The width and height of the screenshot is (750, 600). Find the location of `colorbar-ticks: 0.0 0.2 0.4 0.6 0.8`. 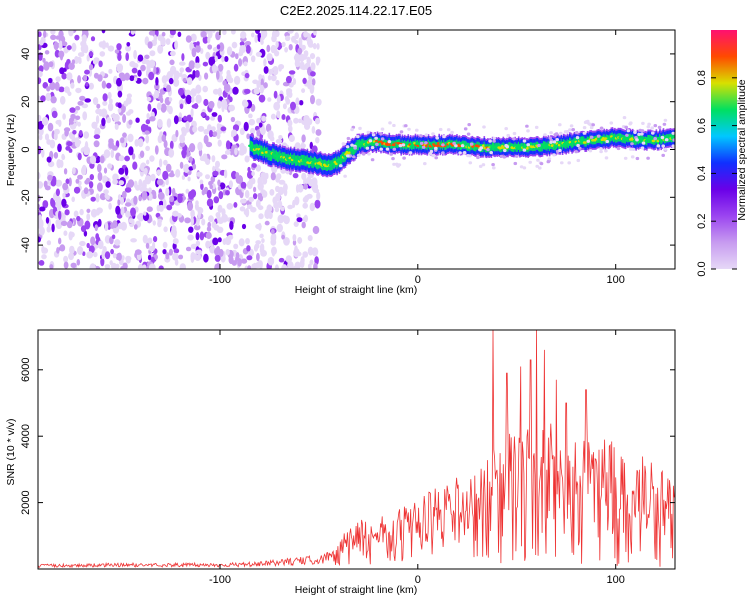

colorbar-ticks: 0.0 0.2 0.4 0.6 0.8 is located at coordinates (716, 173).